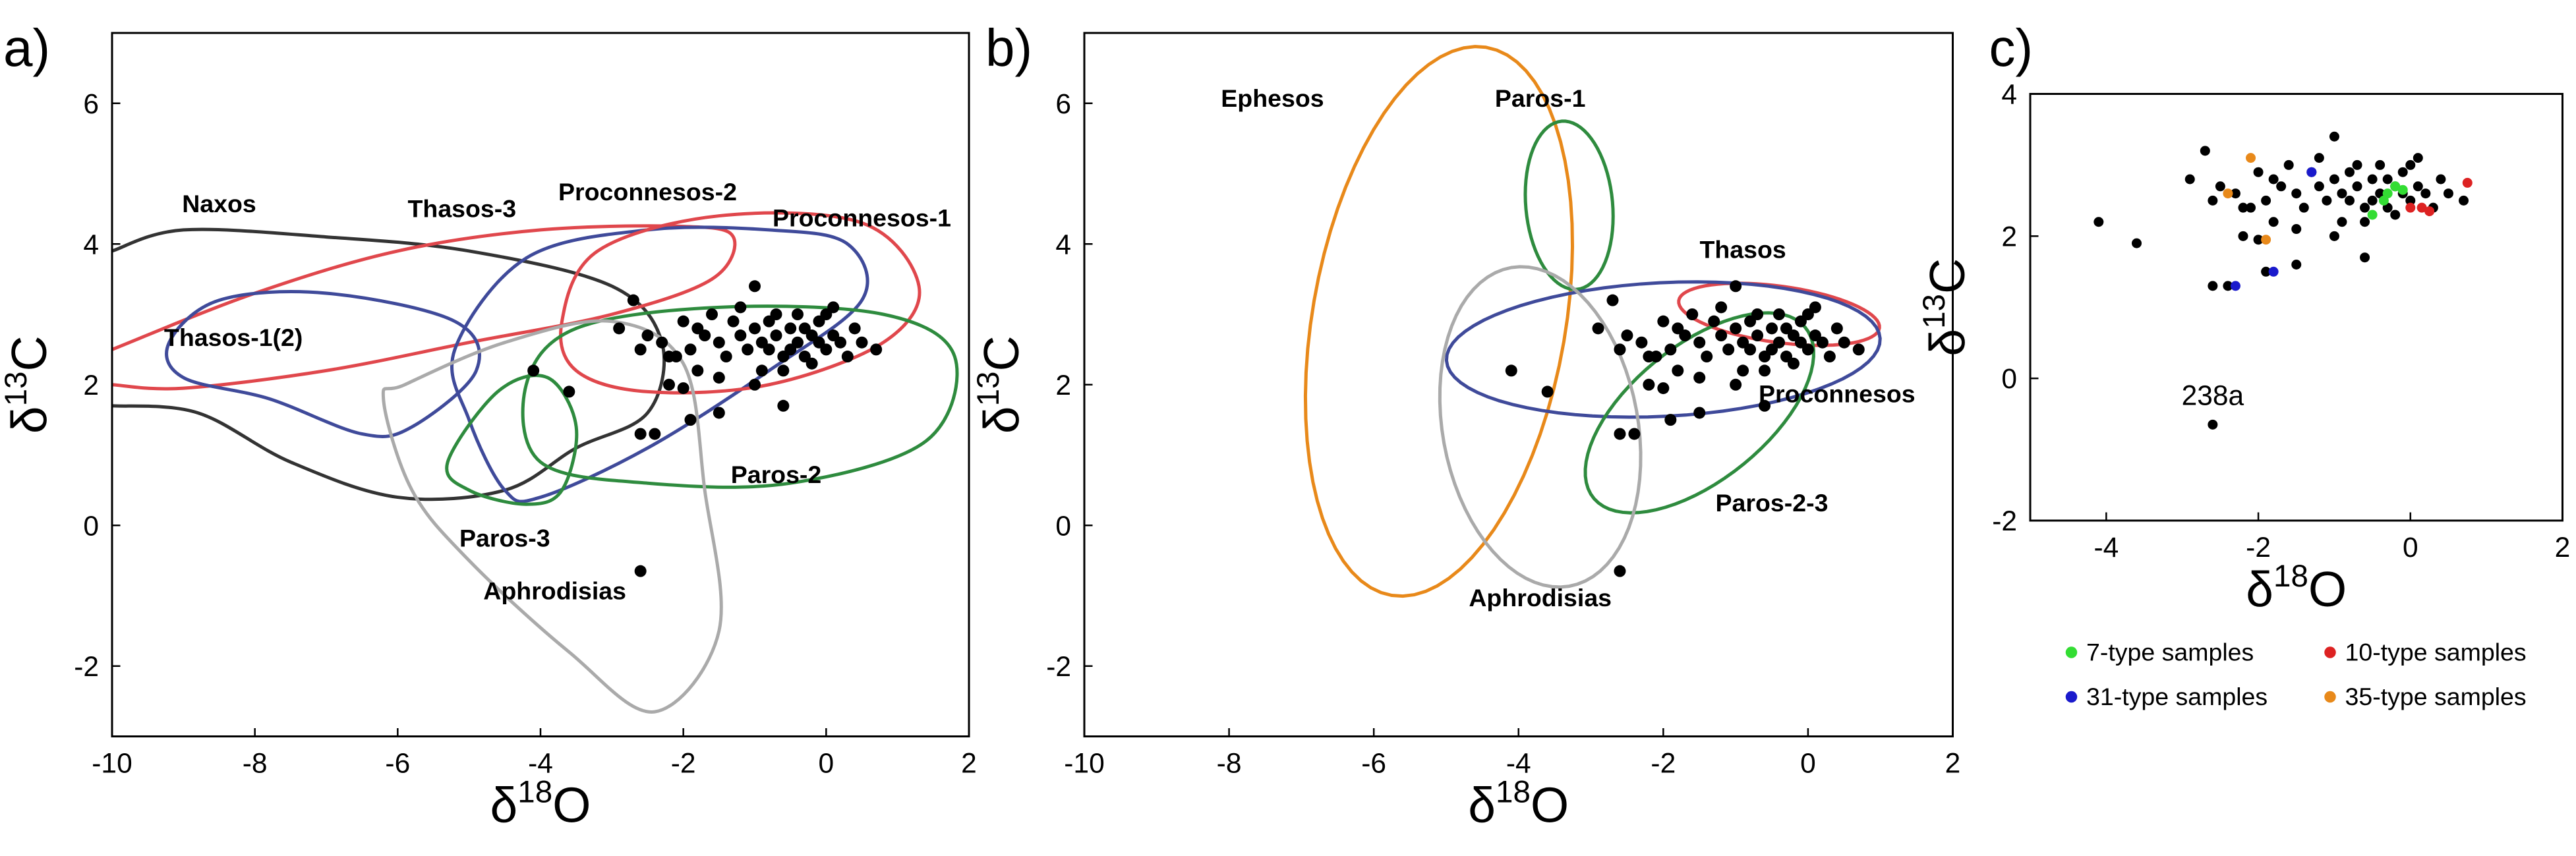 Image resolution: width=2576 pixels, height=856 pixels. Describe the element at coordinates (2011, 47) in the screenshot. I see `panel-label: c)` at that location.